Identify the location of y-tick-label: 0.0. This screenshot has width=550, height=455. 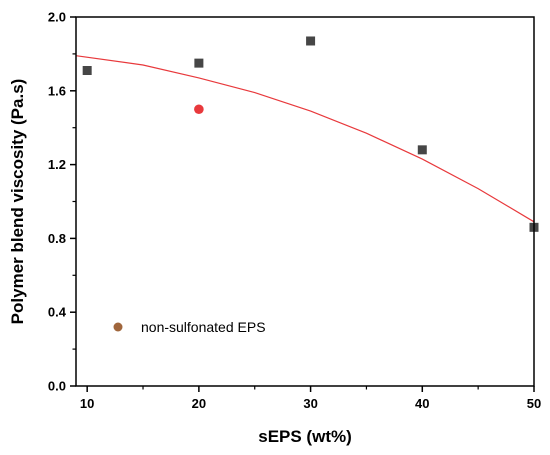
(57, 386).